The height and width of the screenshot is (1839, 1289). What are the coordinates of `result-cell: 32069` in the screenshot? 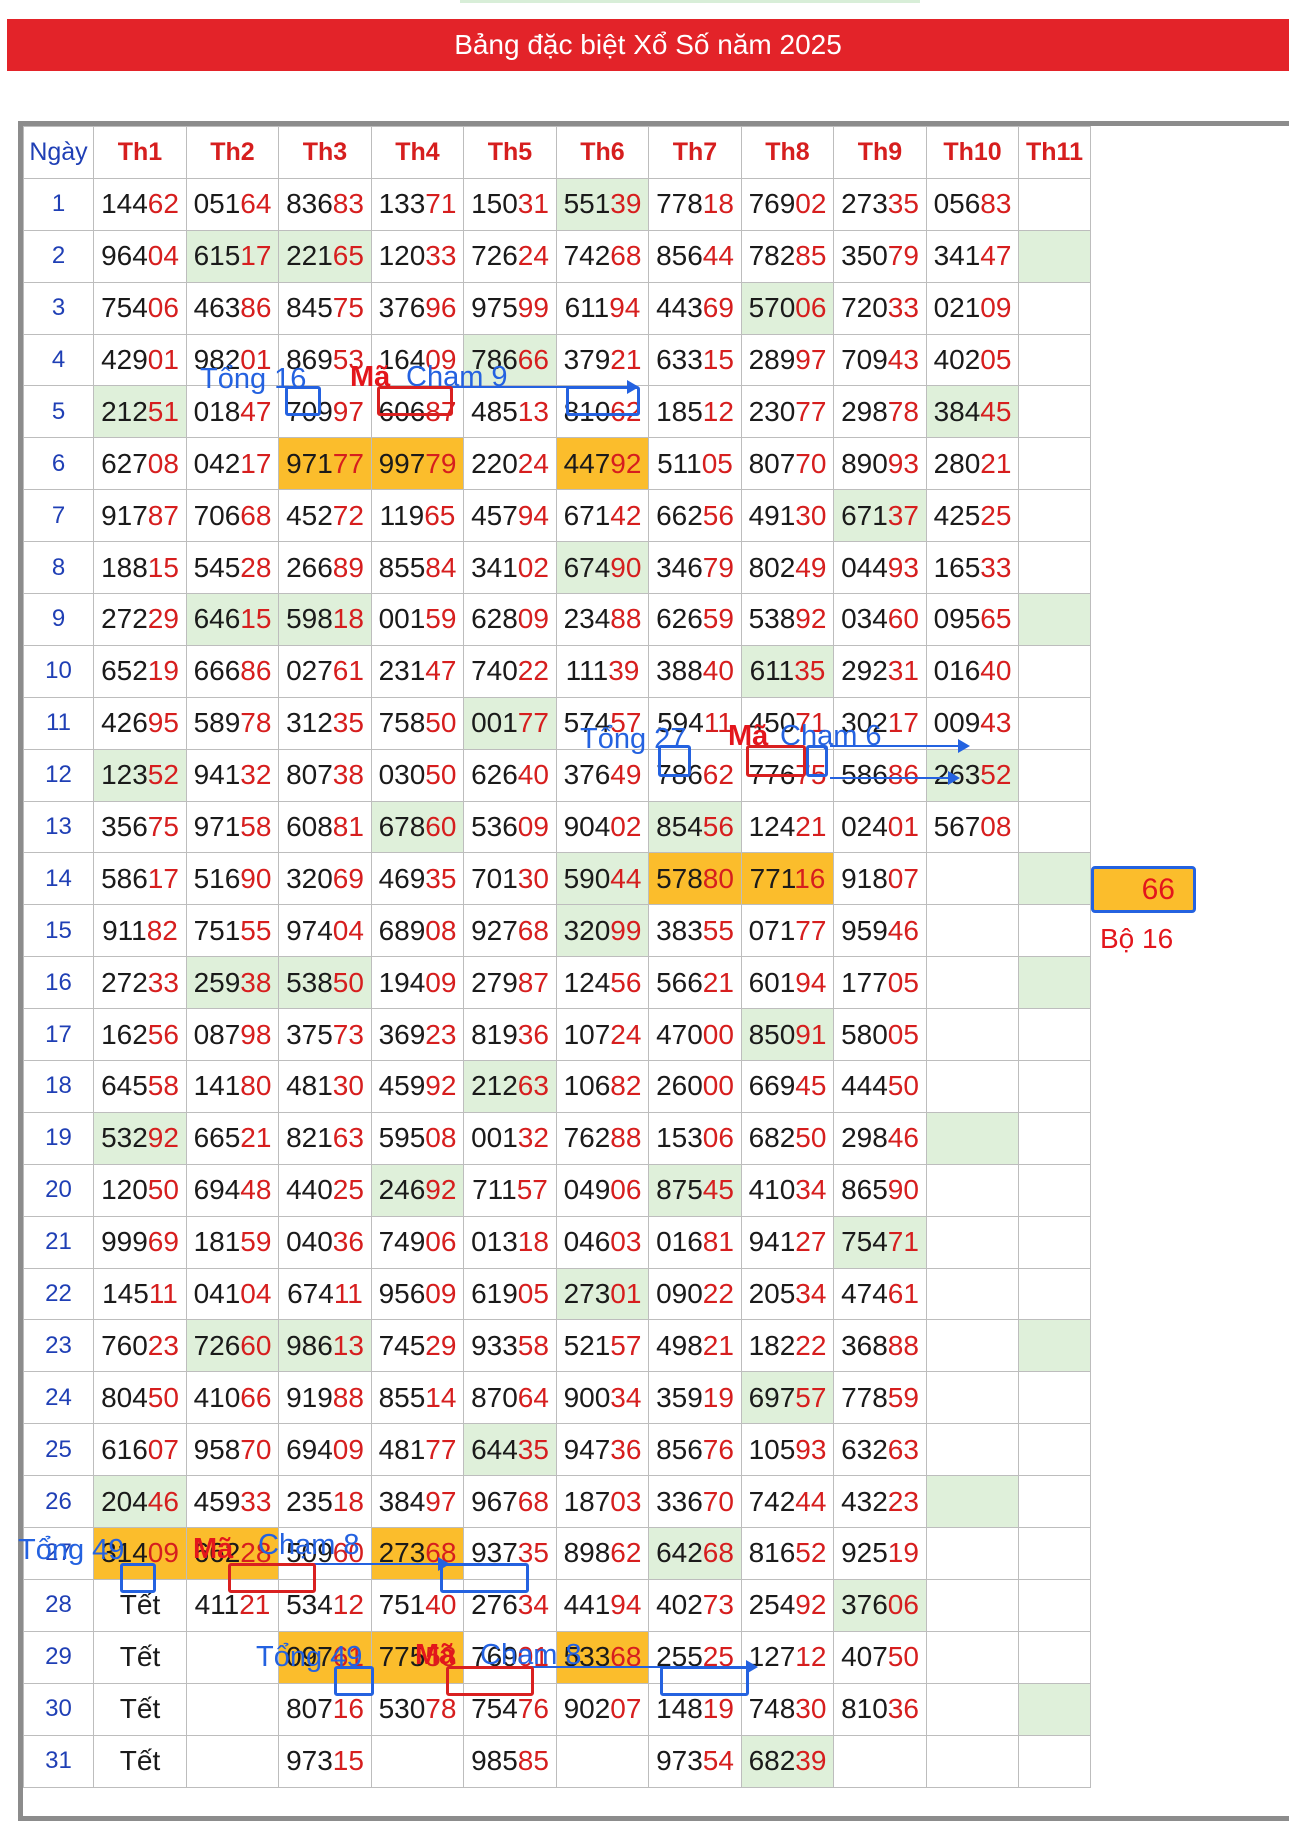 It's located at (325, 879).